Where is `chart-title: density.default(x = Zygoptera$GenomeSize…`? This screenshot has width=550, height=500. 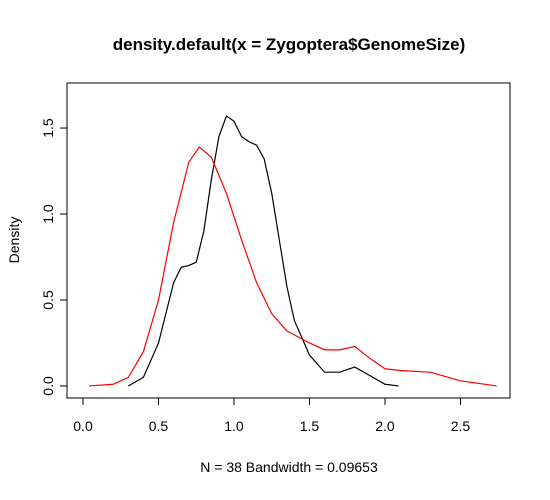
chart-title: density.default(x = Zygoptera$GenomeSize… is located at coordinates (289, 44).